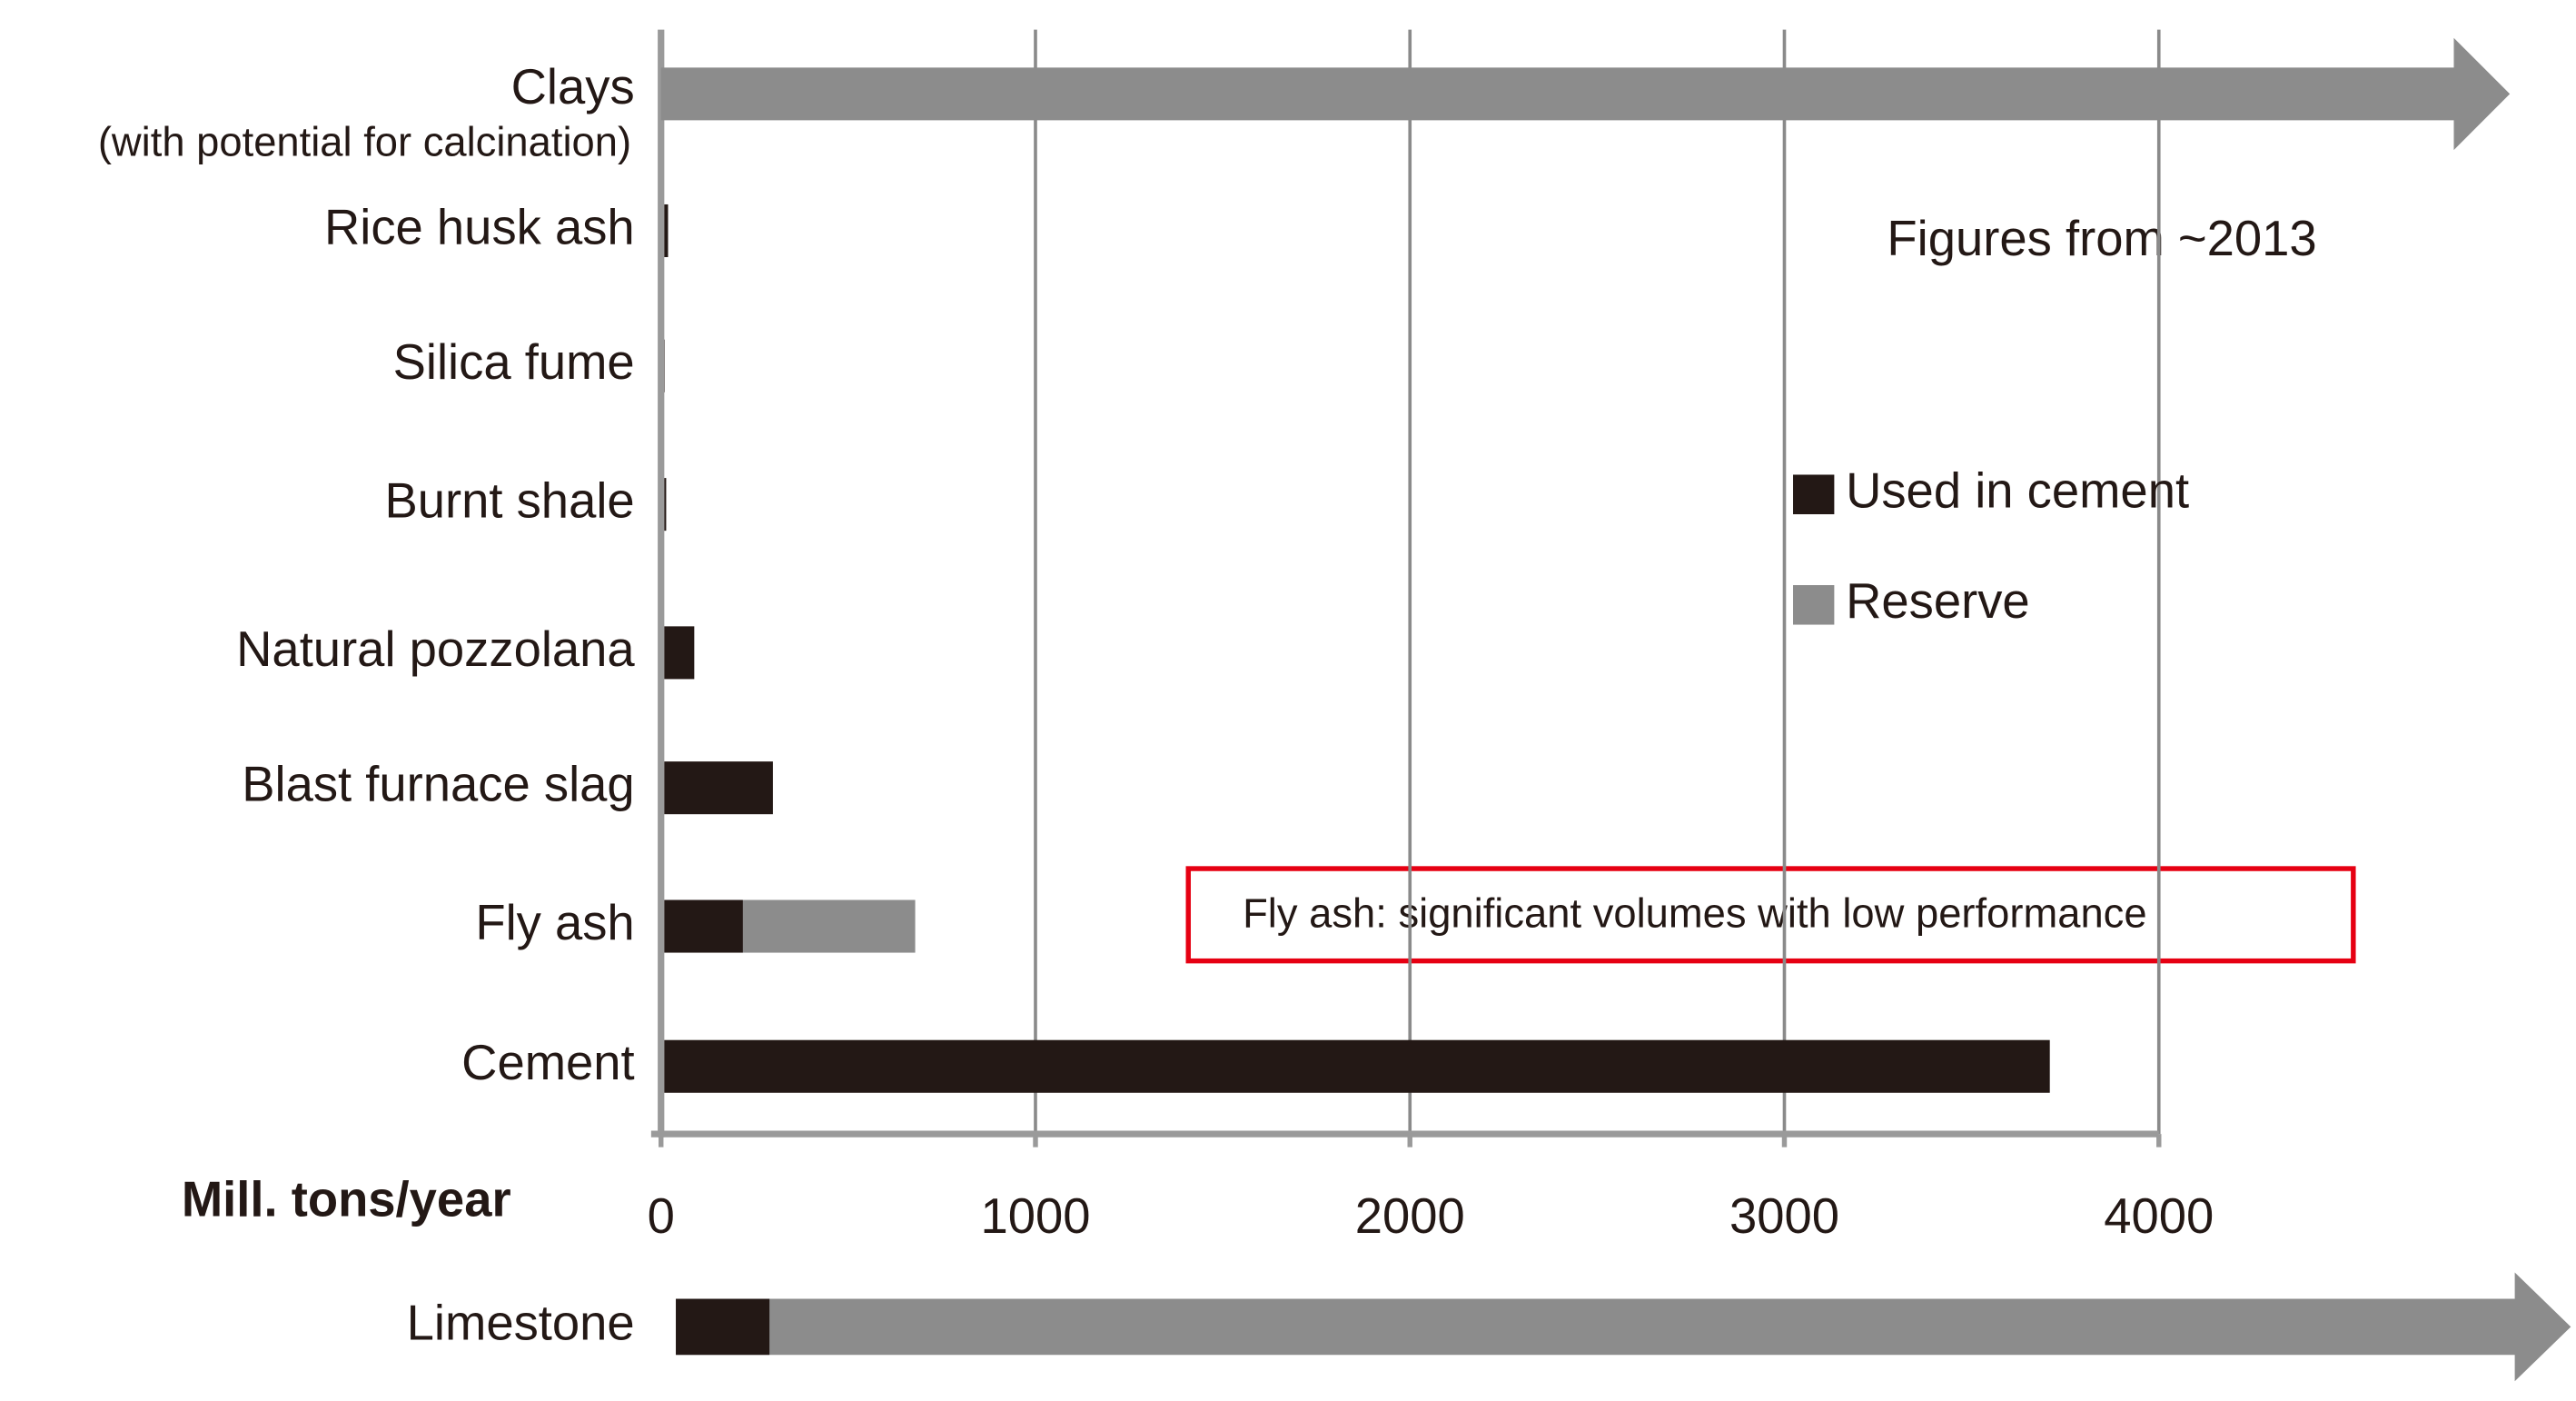  I want to click on x-tick-label: 4000, so click(2159, 1216).